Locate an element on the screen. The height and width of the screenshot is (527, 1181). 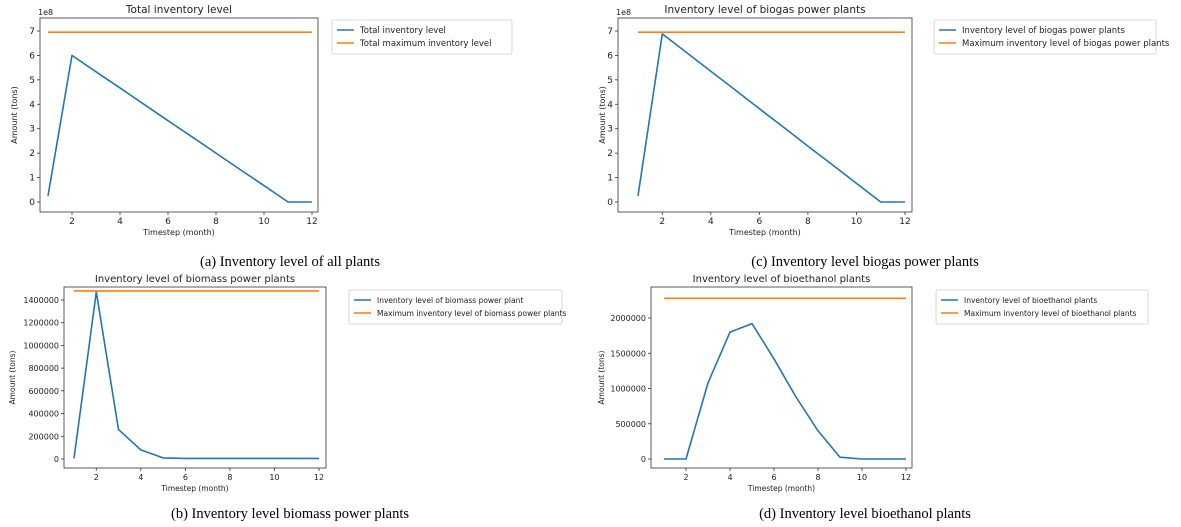
legend-label-b-0: Inventory level of biomass power plant is located at coordinates (450, 300).